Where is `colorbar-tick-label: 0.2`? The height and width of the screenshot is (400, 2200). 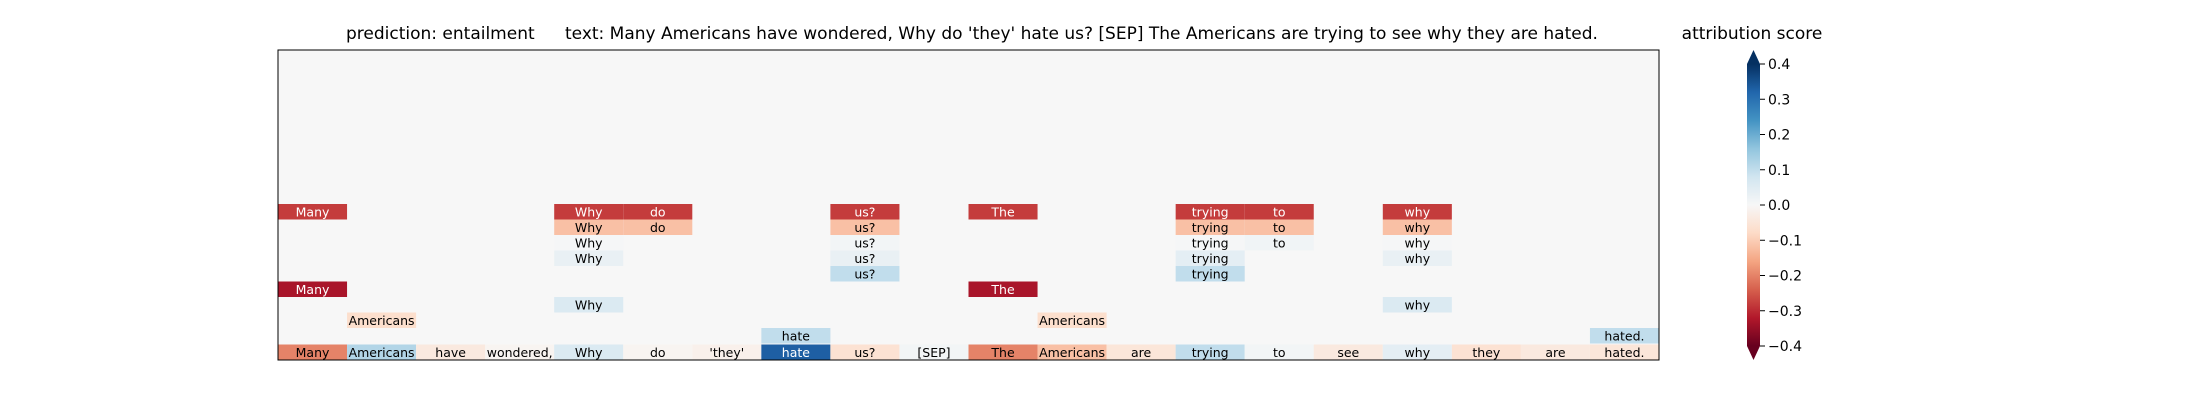
colorbar-tick-label: 0.2 is located at coordinates (1779, 136).